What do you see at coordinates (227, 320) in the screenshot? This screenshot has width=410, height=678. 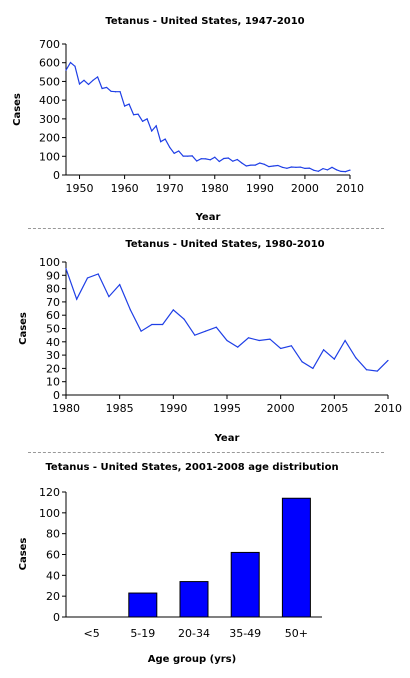 I see `series-line` at bounding box center [227, 320].